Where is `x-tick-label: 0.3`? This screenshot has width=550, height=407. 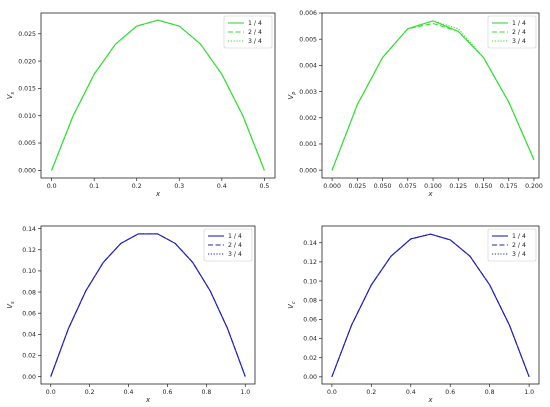 x-tick-label: 0.3 is located at coordinates (179, 186).